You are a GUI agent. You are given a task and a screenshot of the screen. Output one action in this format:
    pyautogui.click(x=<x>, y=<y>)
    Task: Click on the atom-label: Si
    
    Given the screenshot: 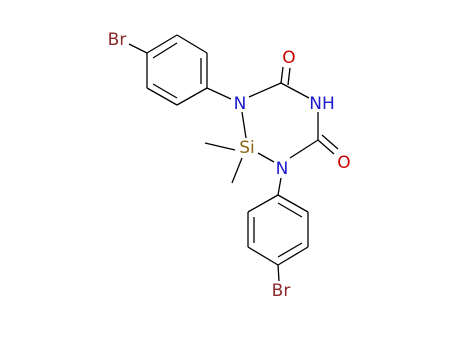 What is the action you would take?
    pyautogui.click(x=247, y=148)
    